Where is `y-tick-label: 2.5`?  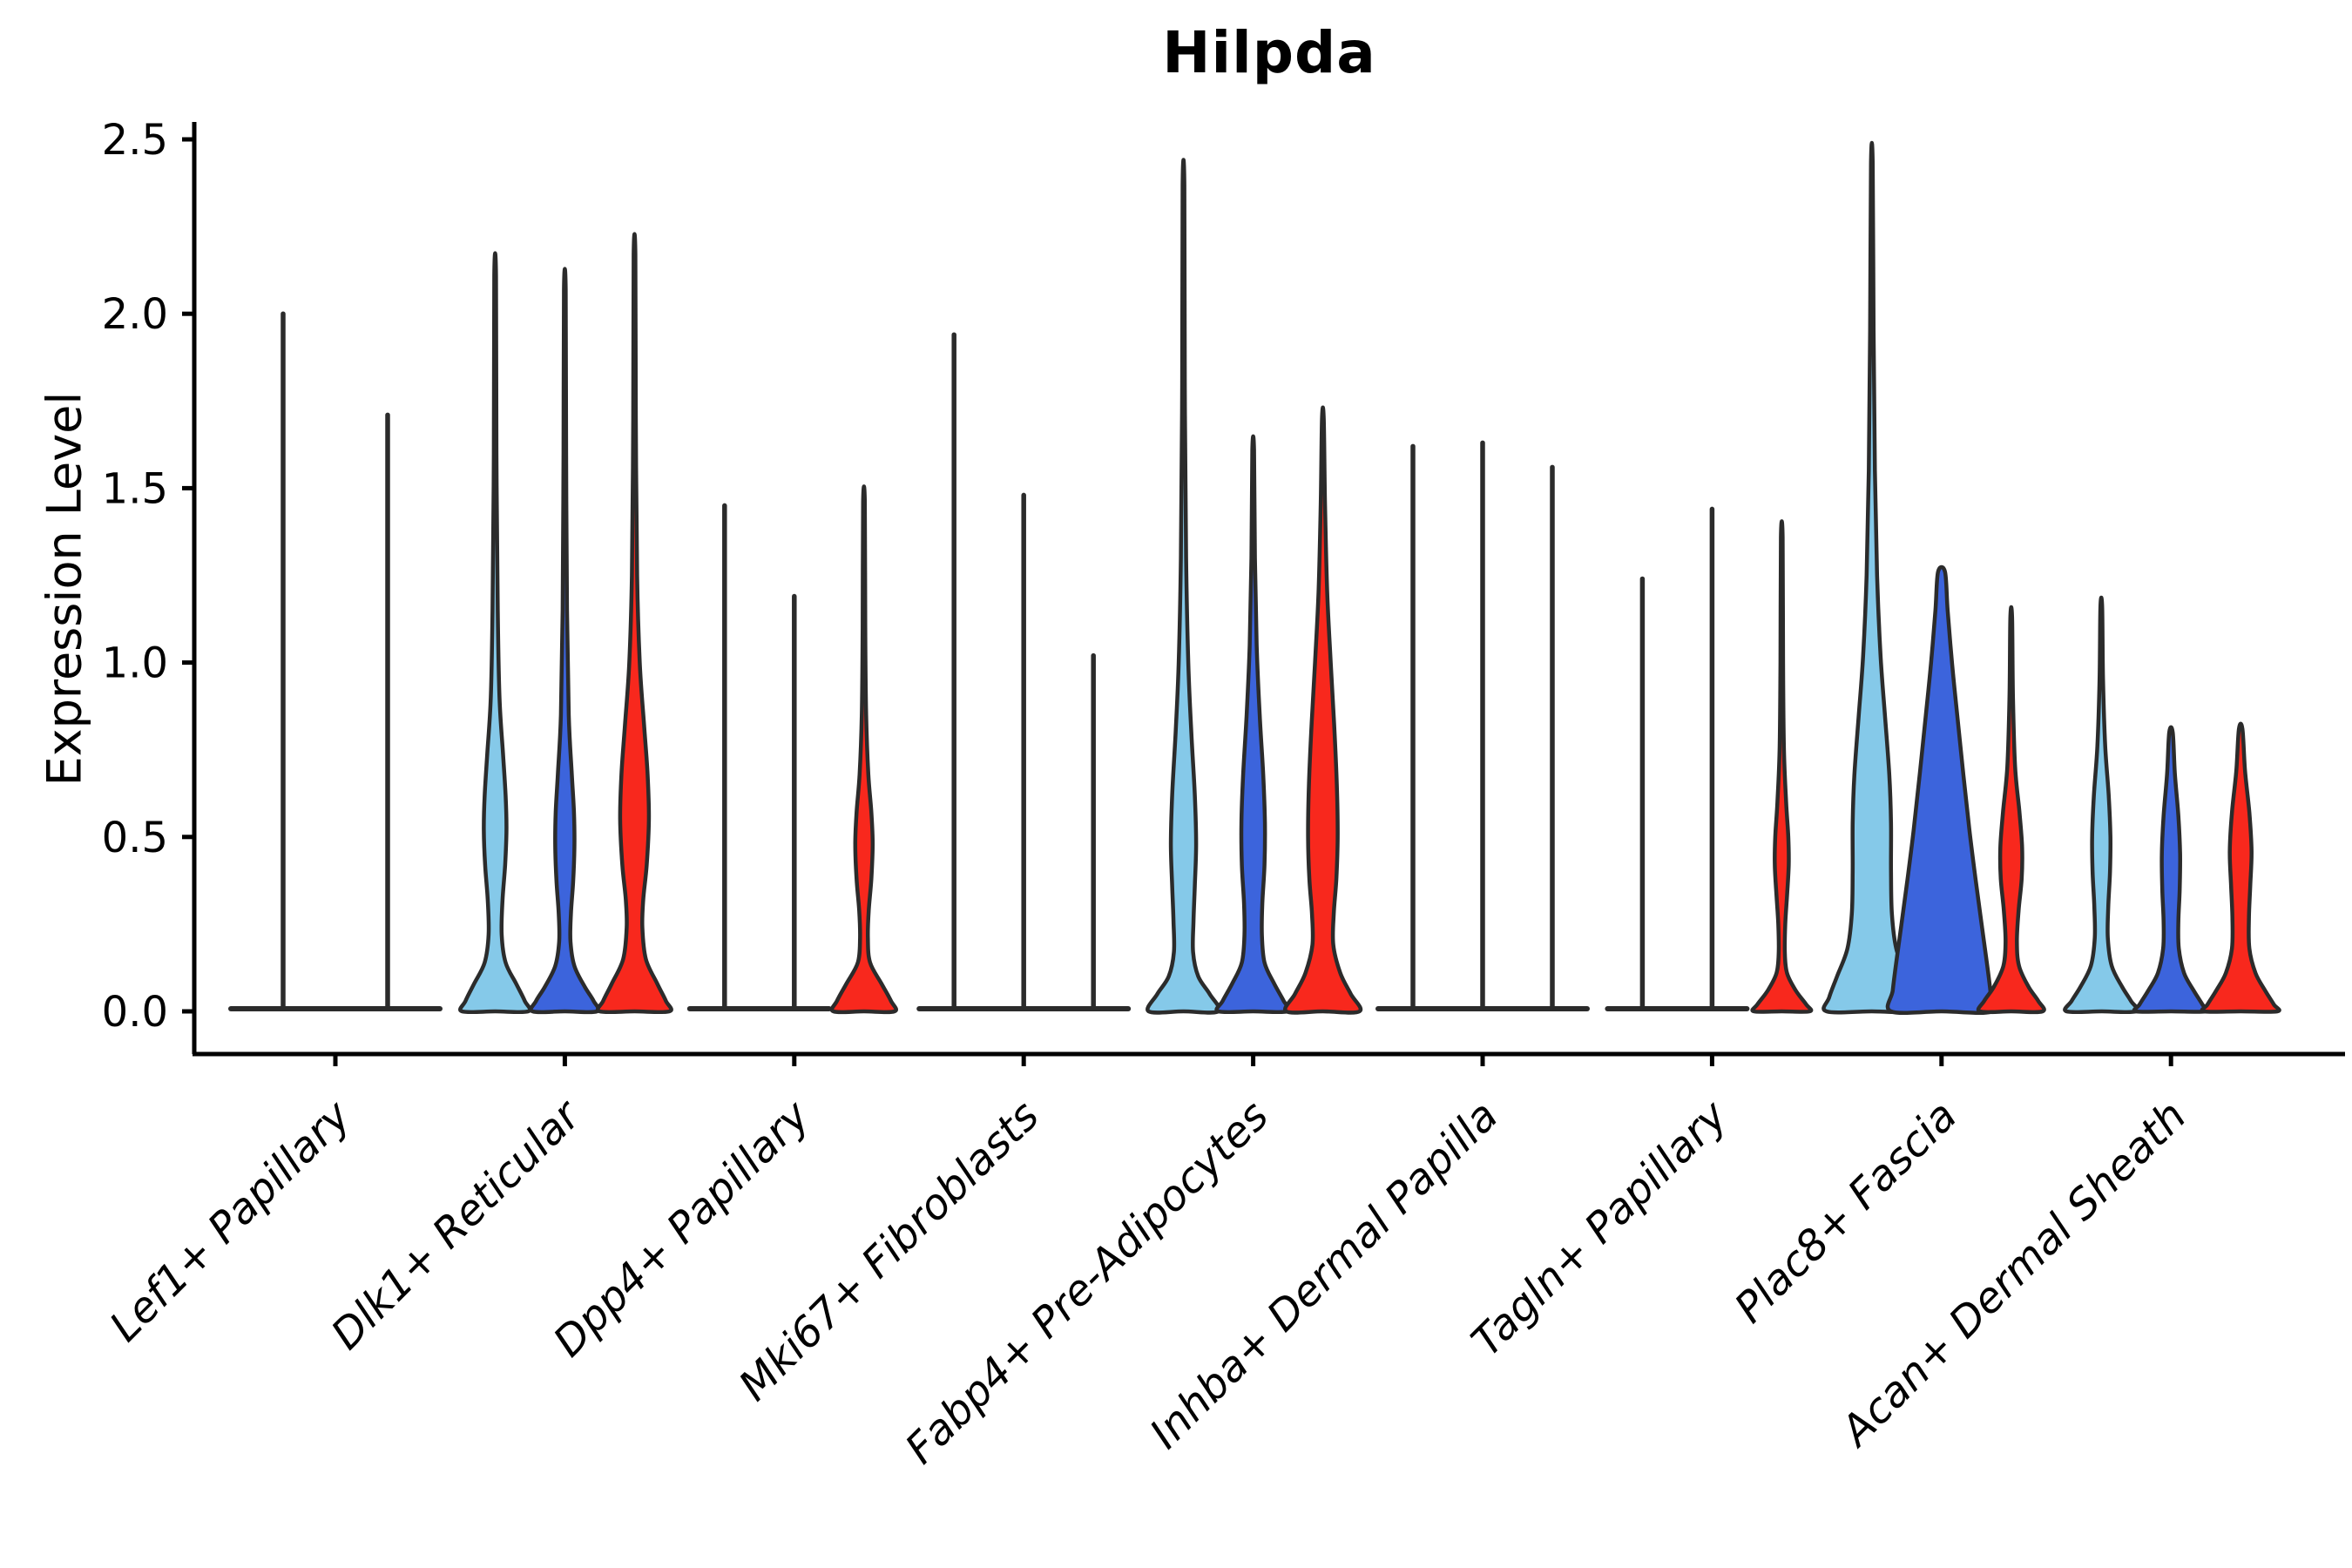
y-tick-label: 2.5 is located at coordinates (135, 140).